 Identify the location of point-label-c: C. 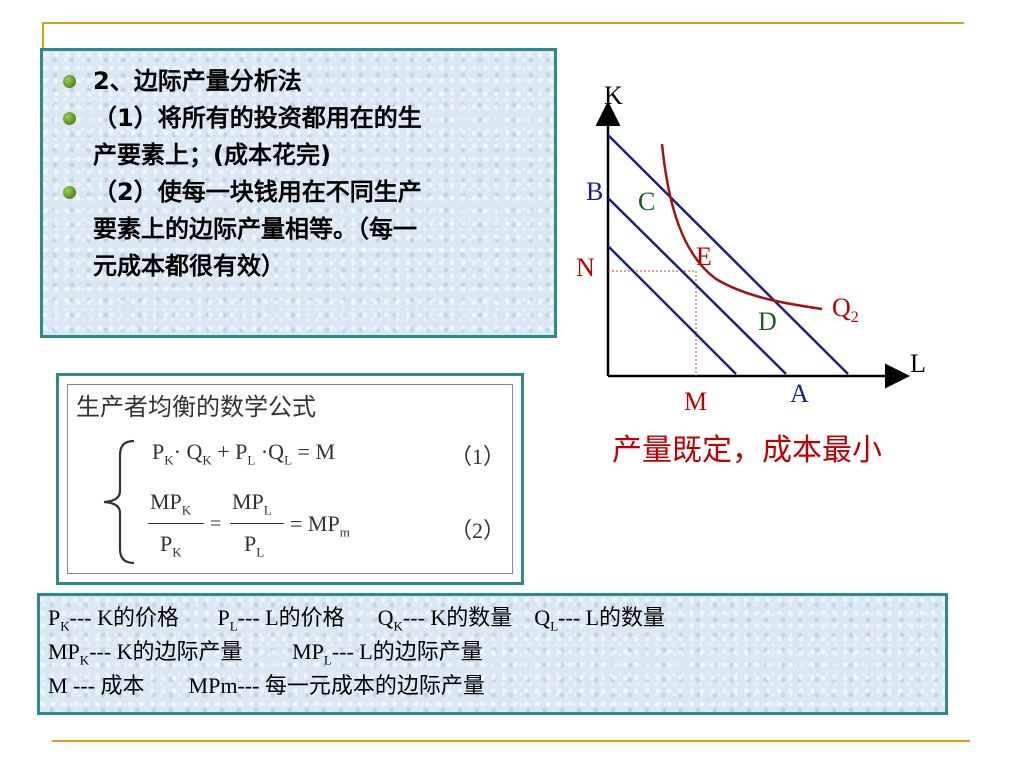
(646, 201).